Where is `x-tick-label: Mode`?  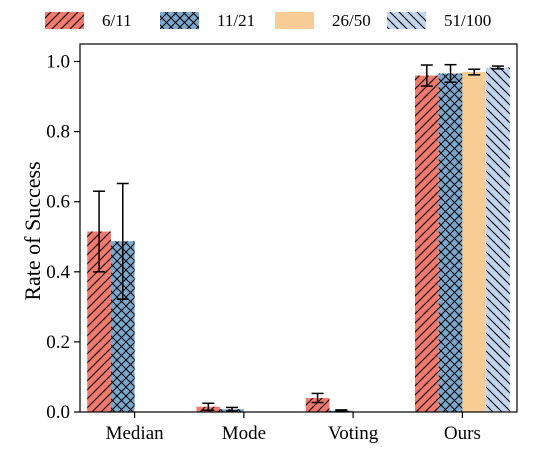 x-tick-label: Mode is located at coordinates (244, 433).